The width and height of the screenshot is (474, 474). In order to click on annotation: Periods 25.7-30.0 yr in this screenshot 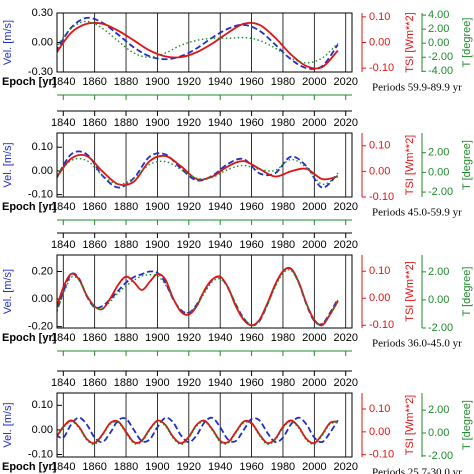, I will do `click(417, 470)`.